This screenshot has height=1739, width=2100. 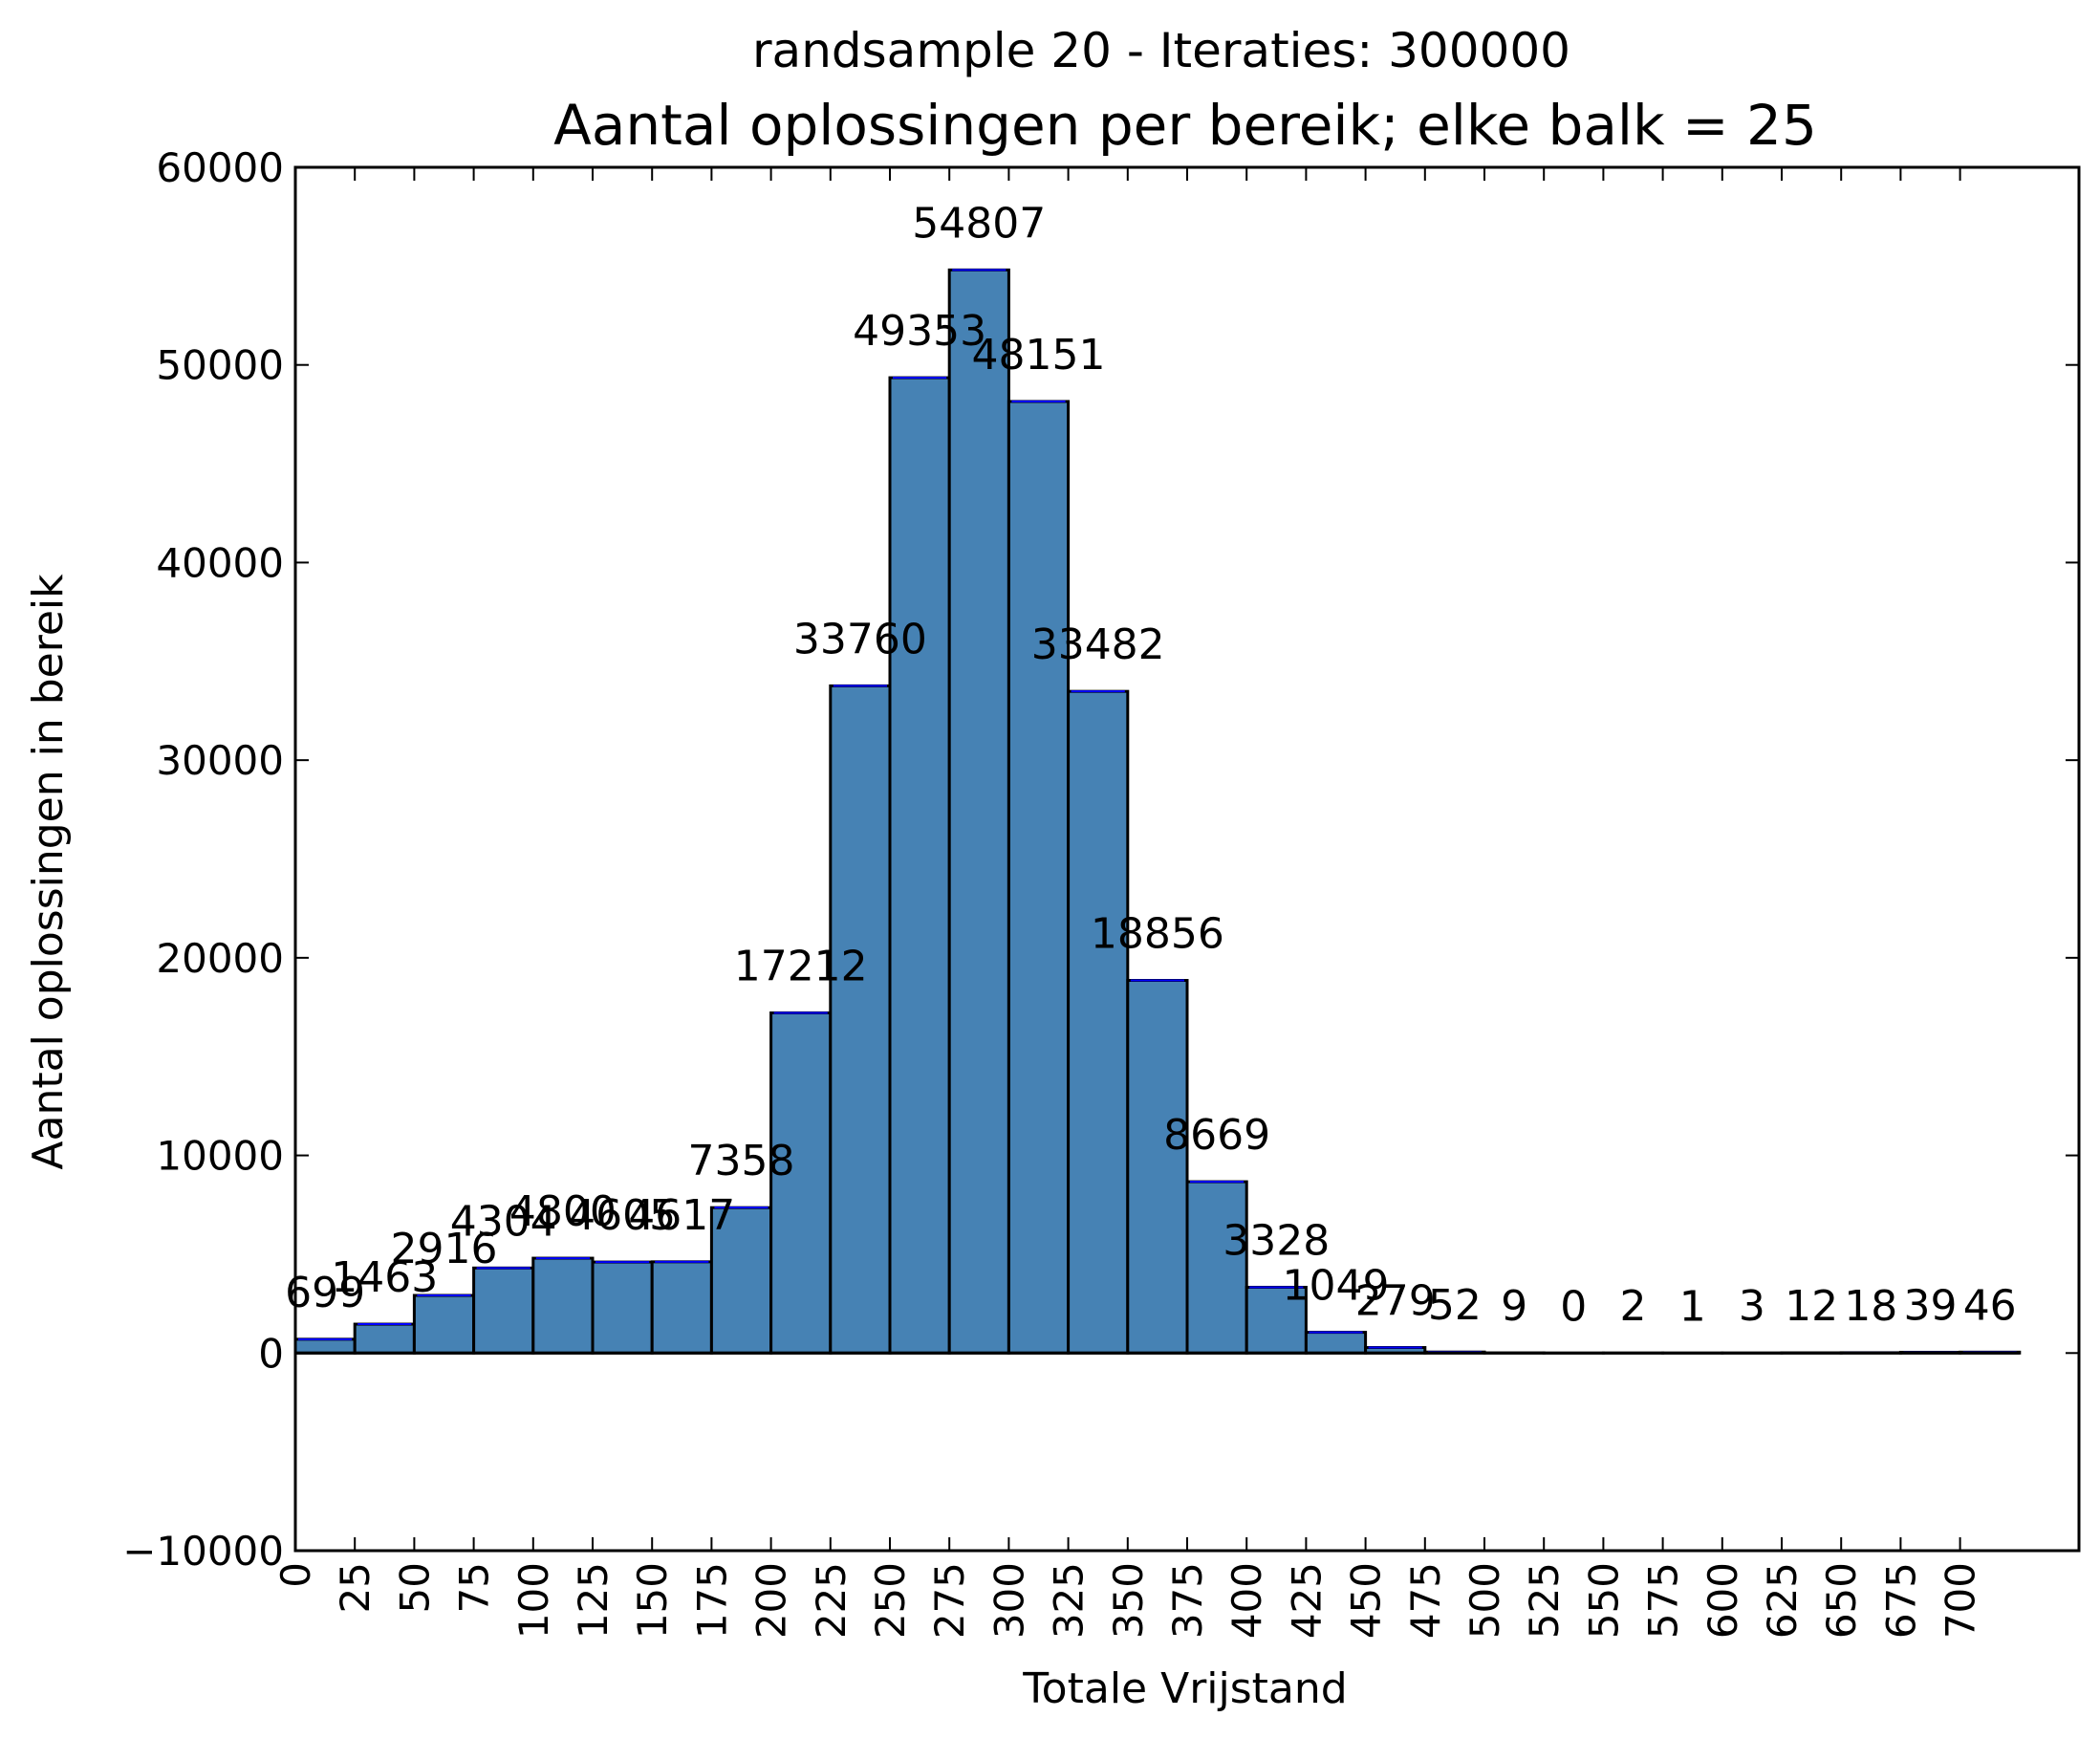 What do you see at coordinates (295, 1575) in the screenshot?
I see `x-tick-label: 0` at bounding box center [295, 1575].